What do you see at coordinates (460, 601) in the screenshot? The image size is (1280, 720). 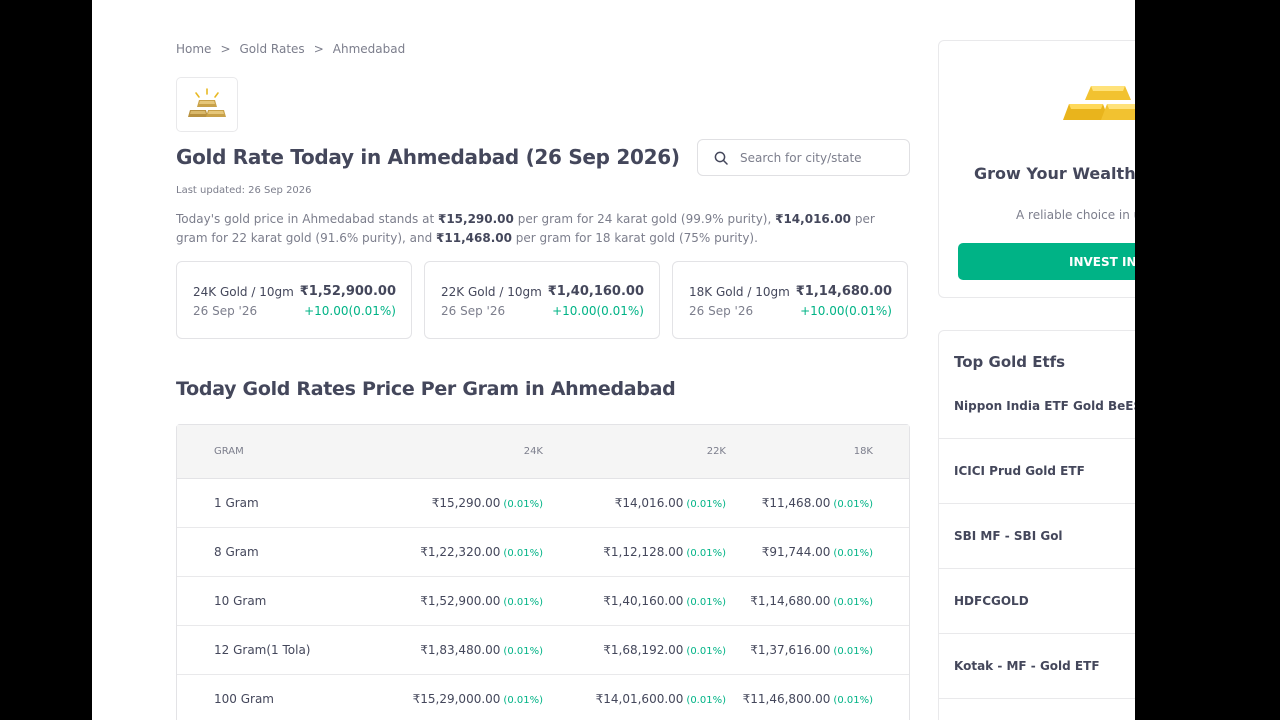 I see `cell-price: ₹1,52,900.00` at bounding box center [460, 601].